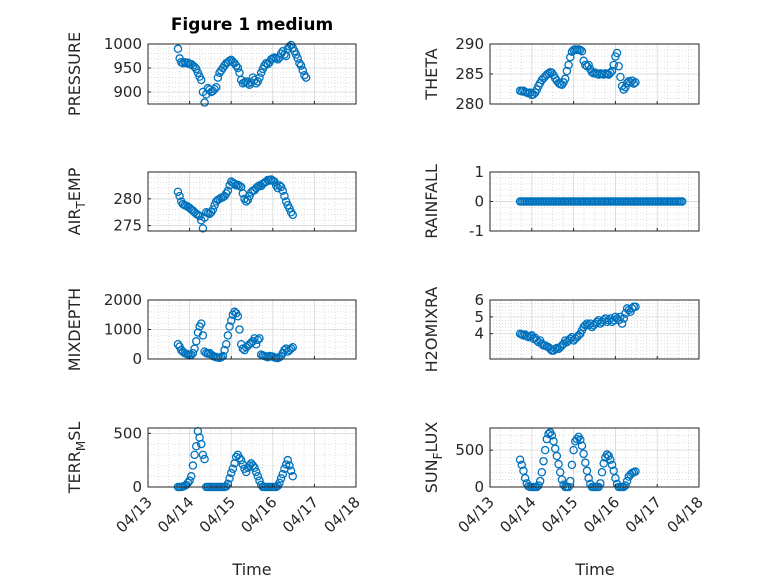  I want to click on subplot-mixdepth: 0 1000 2000, so click(230, 329).